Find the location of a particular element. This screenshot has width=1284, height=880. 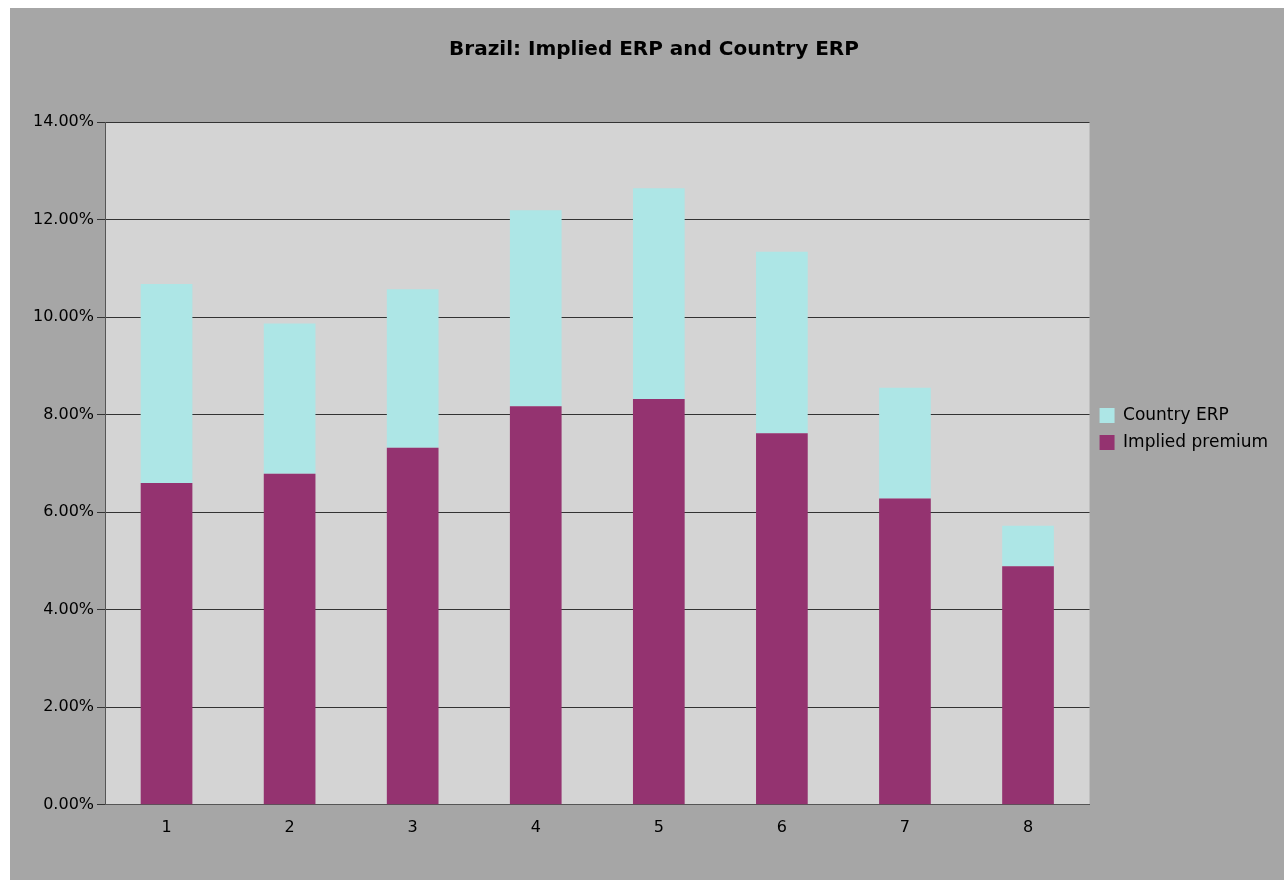

legend-label: Country ERP is located at coordinates (1176, 413).